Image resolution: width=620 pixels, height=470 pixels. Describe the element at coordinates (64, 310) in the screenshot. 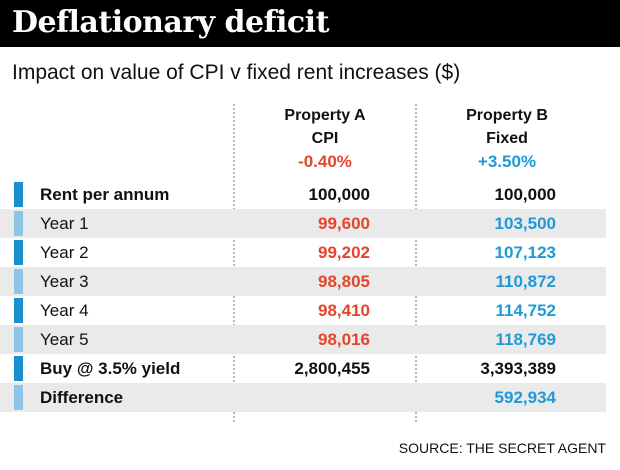

I see `row-label: Year 4` at that location.